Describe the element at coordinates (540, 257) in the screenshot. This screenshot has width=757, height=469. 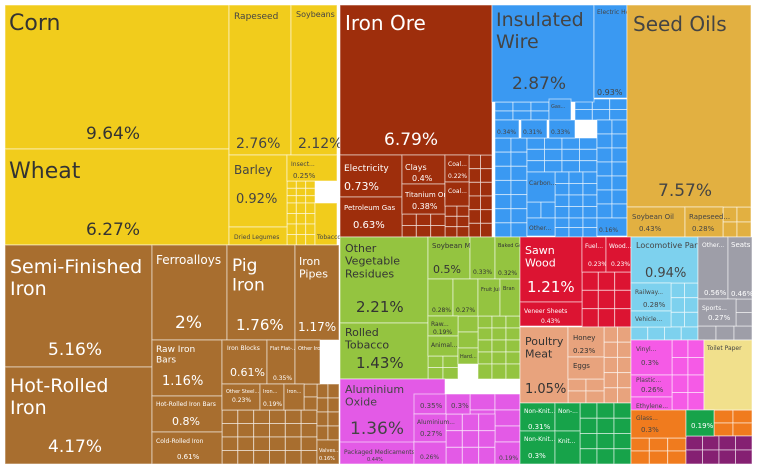
I see `cell-sawn-wood-54-label: Sawn Wood` at that location.